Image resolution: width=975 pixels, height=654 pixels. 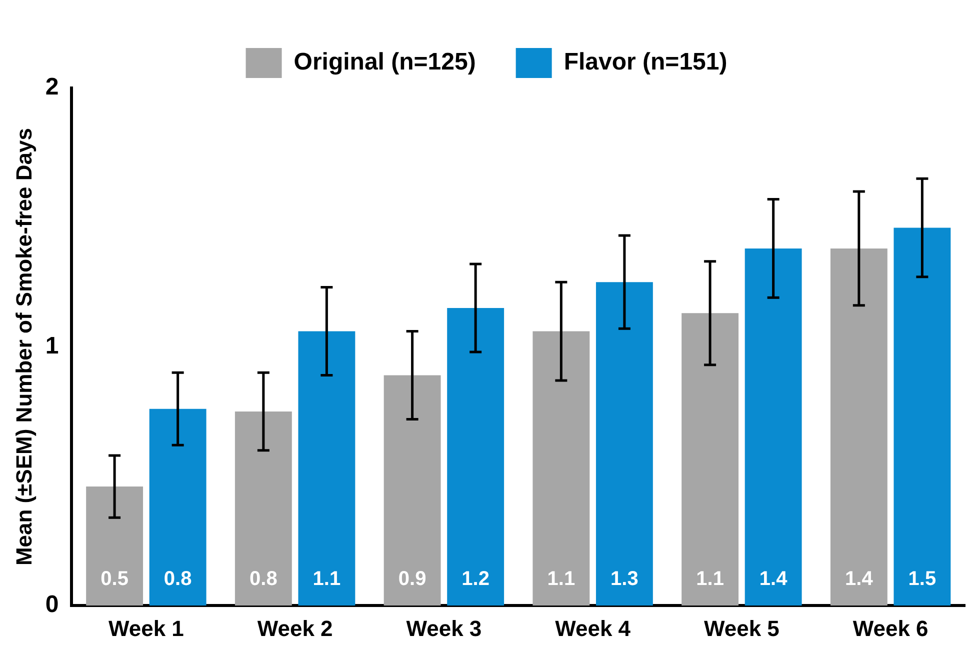 What do you see at coordinates (742, 628) in the screenshot?
I see `x-tick-label: Week 5` at bounding box center [742, 628].